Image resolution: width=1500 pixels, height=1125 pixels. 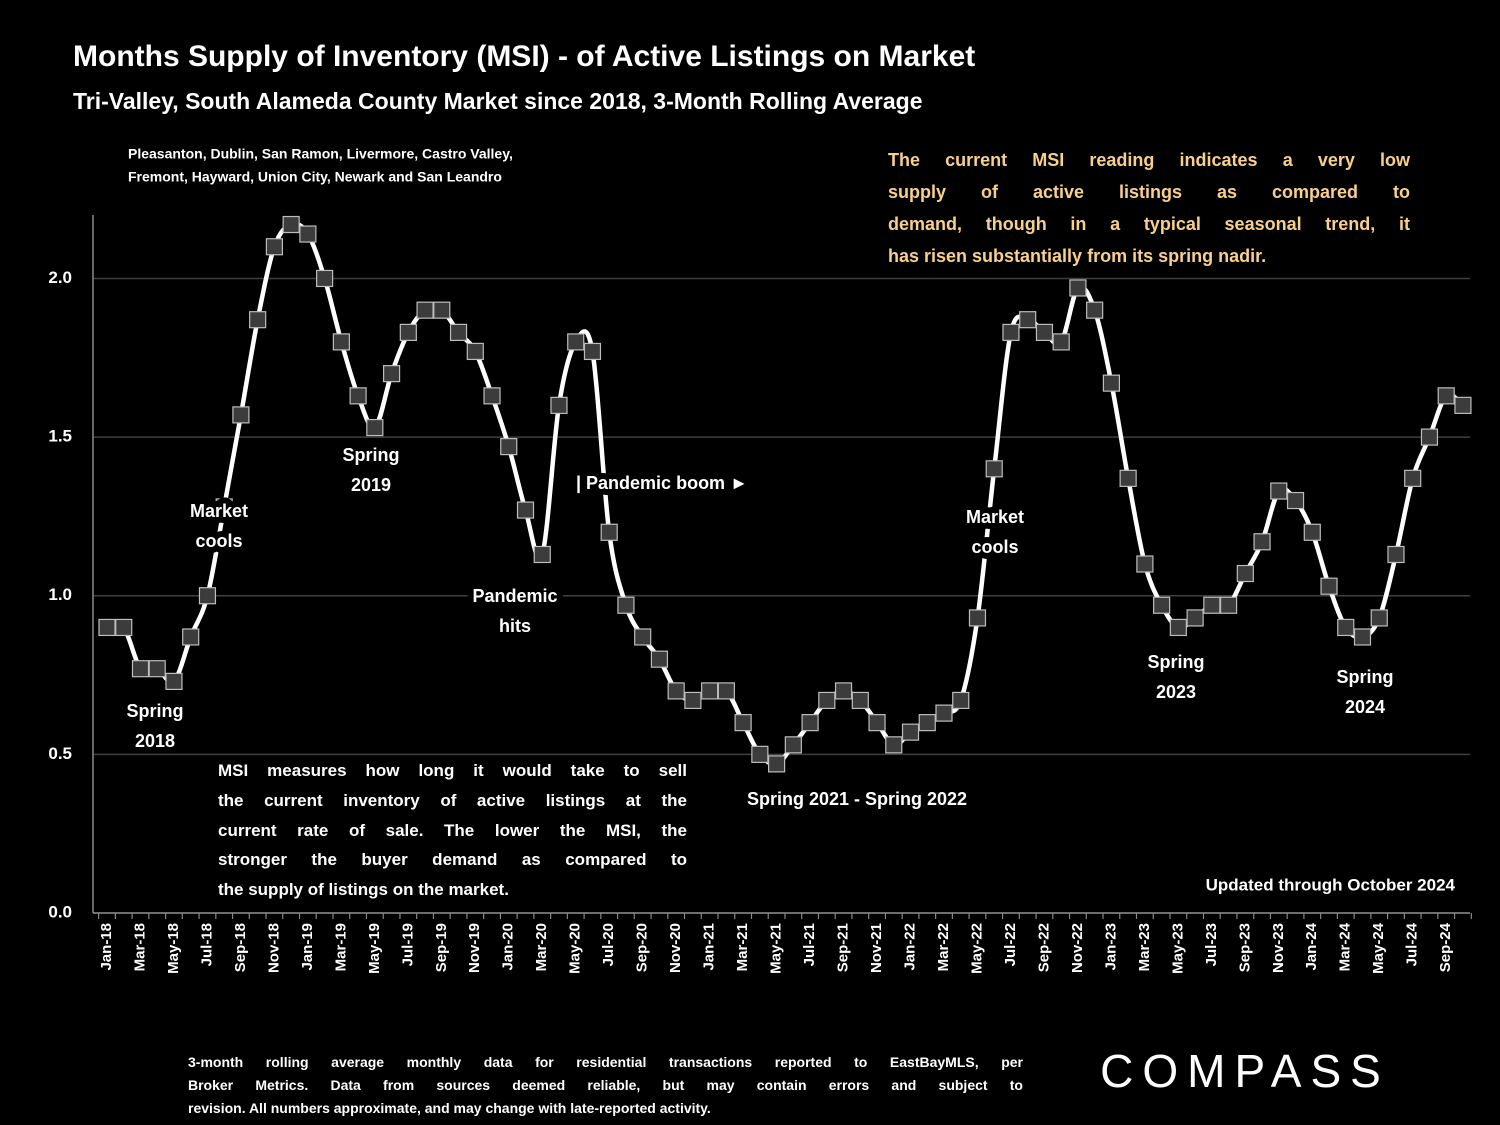 What do you see at coordinates (452, 860) in the screenshot?
I see `definition-line: stronger the buyer demand as compared to` at bounding box center [452, 860].